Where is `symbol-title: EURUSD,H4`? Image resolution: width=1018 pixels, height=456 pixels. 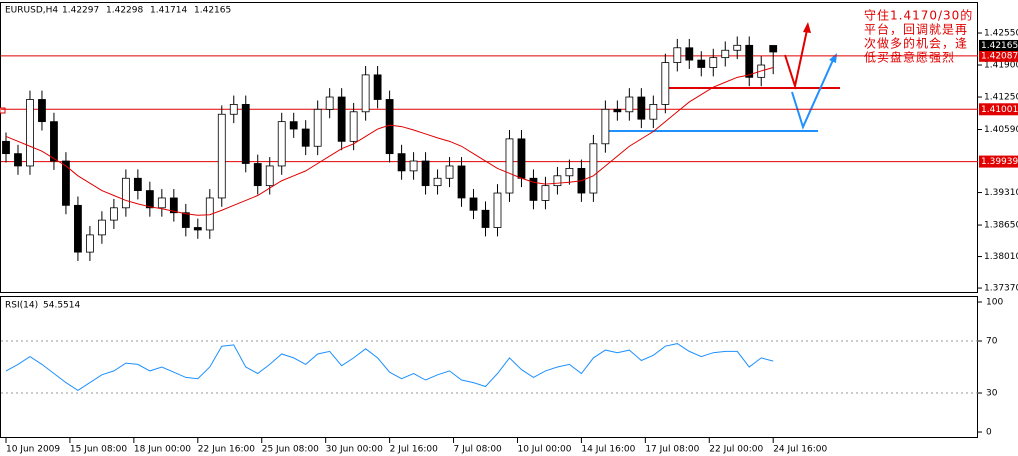
symbol-title: EURUSD,H4 is located at coordinates (31, 11).